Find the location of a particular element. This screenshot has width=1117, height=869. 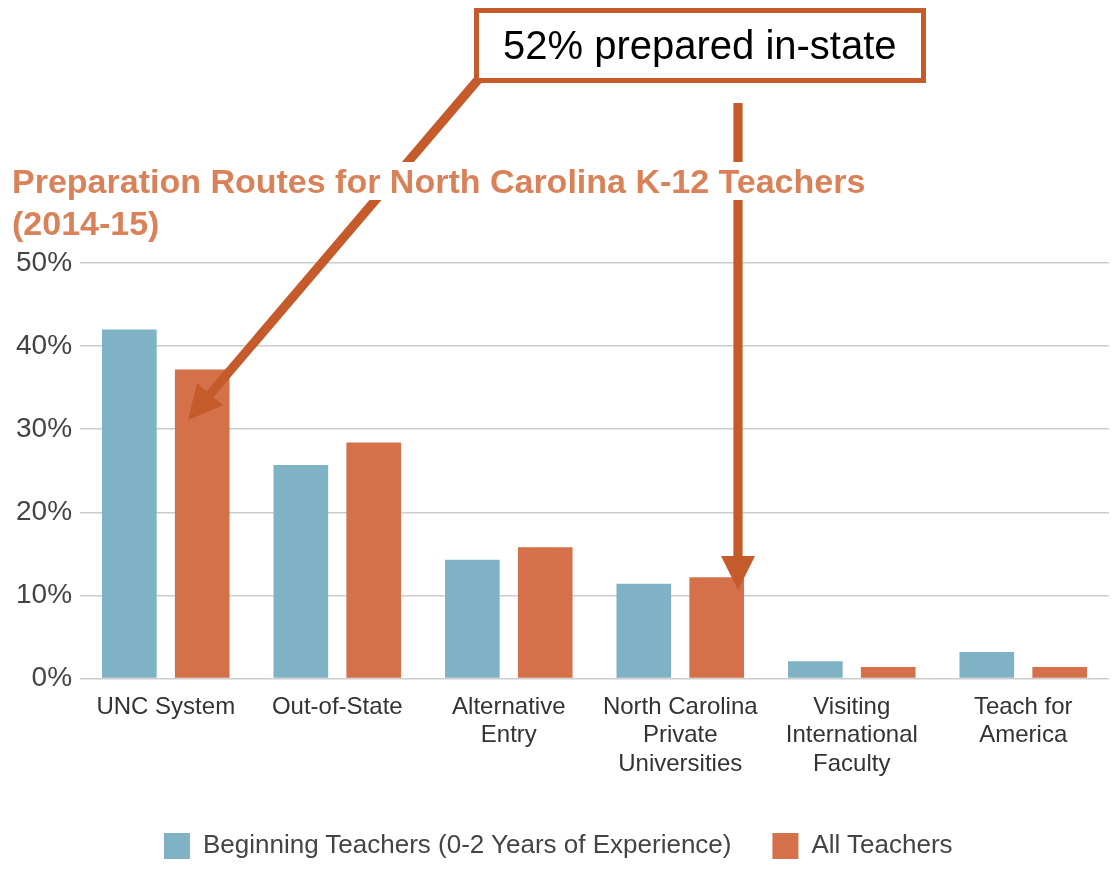

y-tick-label: 10% is located at coordinates (44, 594).